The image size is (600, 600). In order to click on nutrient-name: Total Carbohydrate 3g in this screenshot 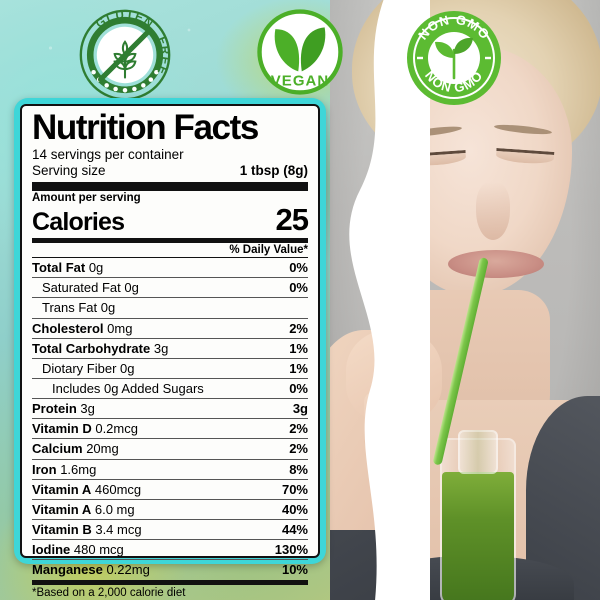, I will do `click(100, 348)`.